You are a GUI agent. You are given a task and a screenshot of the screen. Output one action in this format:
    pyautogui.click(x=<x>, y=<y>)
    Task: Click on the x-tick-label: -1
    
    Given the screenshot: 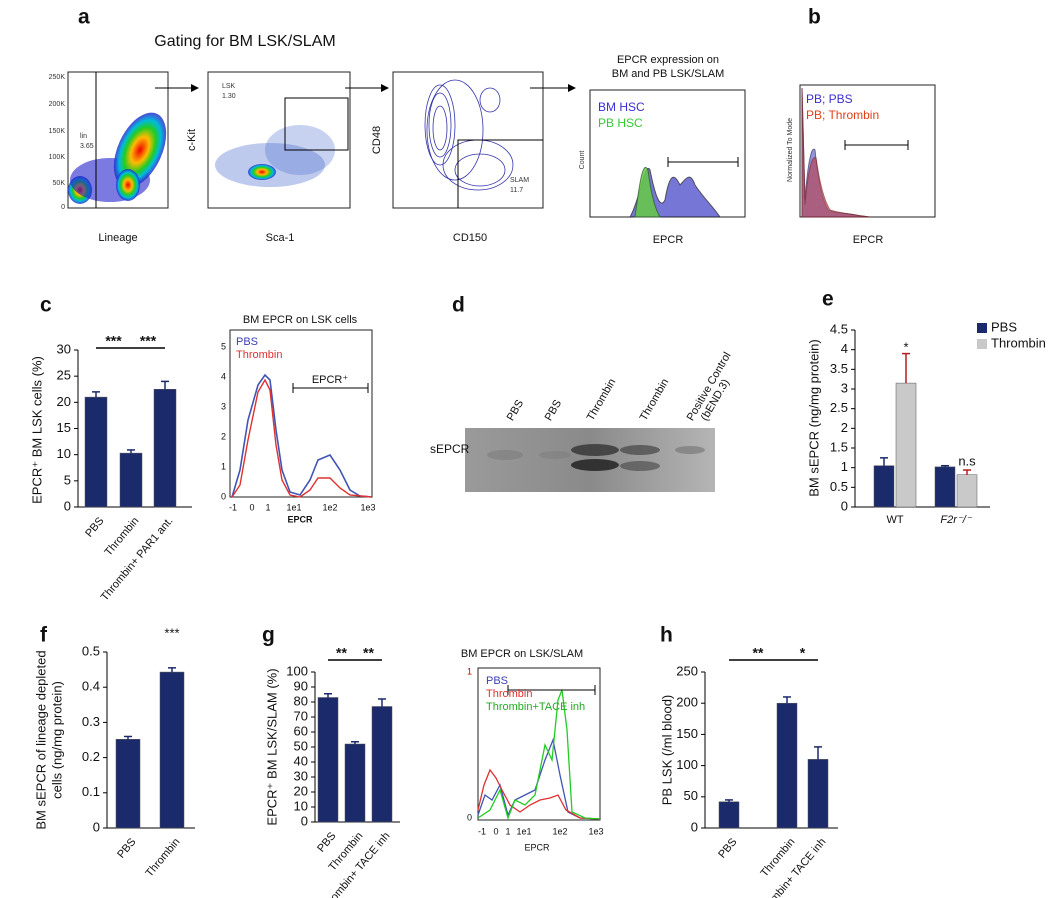 What is the action you would take?
    pyautogui.click(x=482, y=831)
    